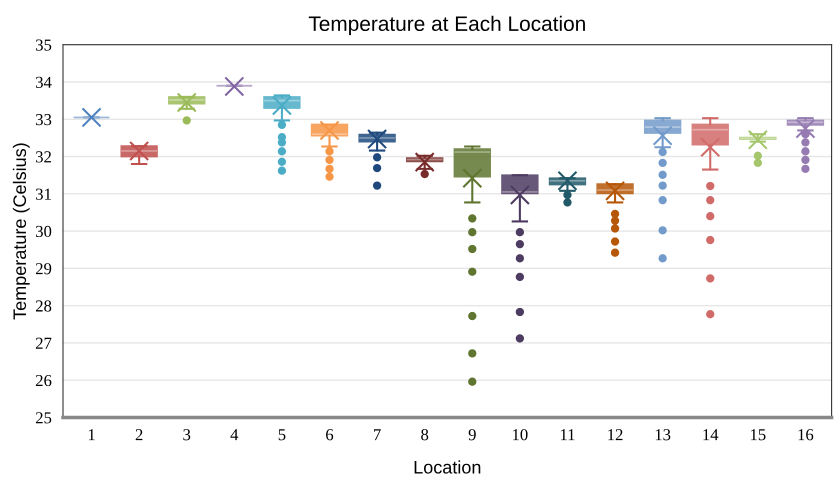  I want to click on y-axis-title: Temperature (Celsius), so click(21, 231).